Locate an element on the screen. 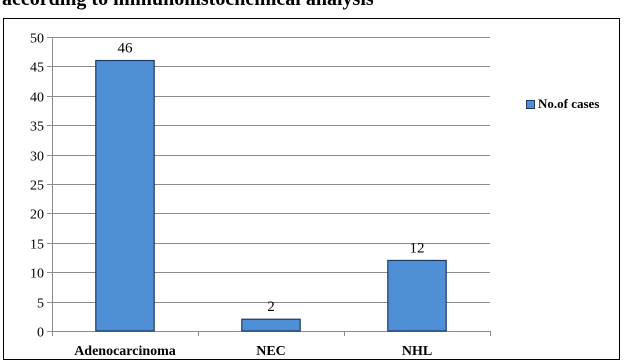 Image resolution: width=625 pixels, height=362 pixels. y-tick-label: 15 is located at coordinates (37, 245).